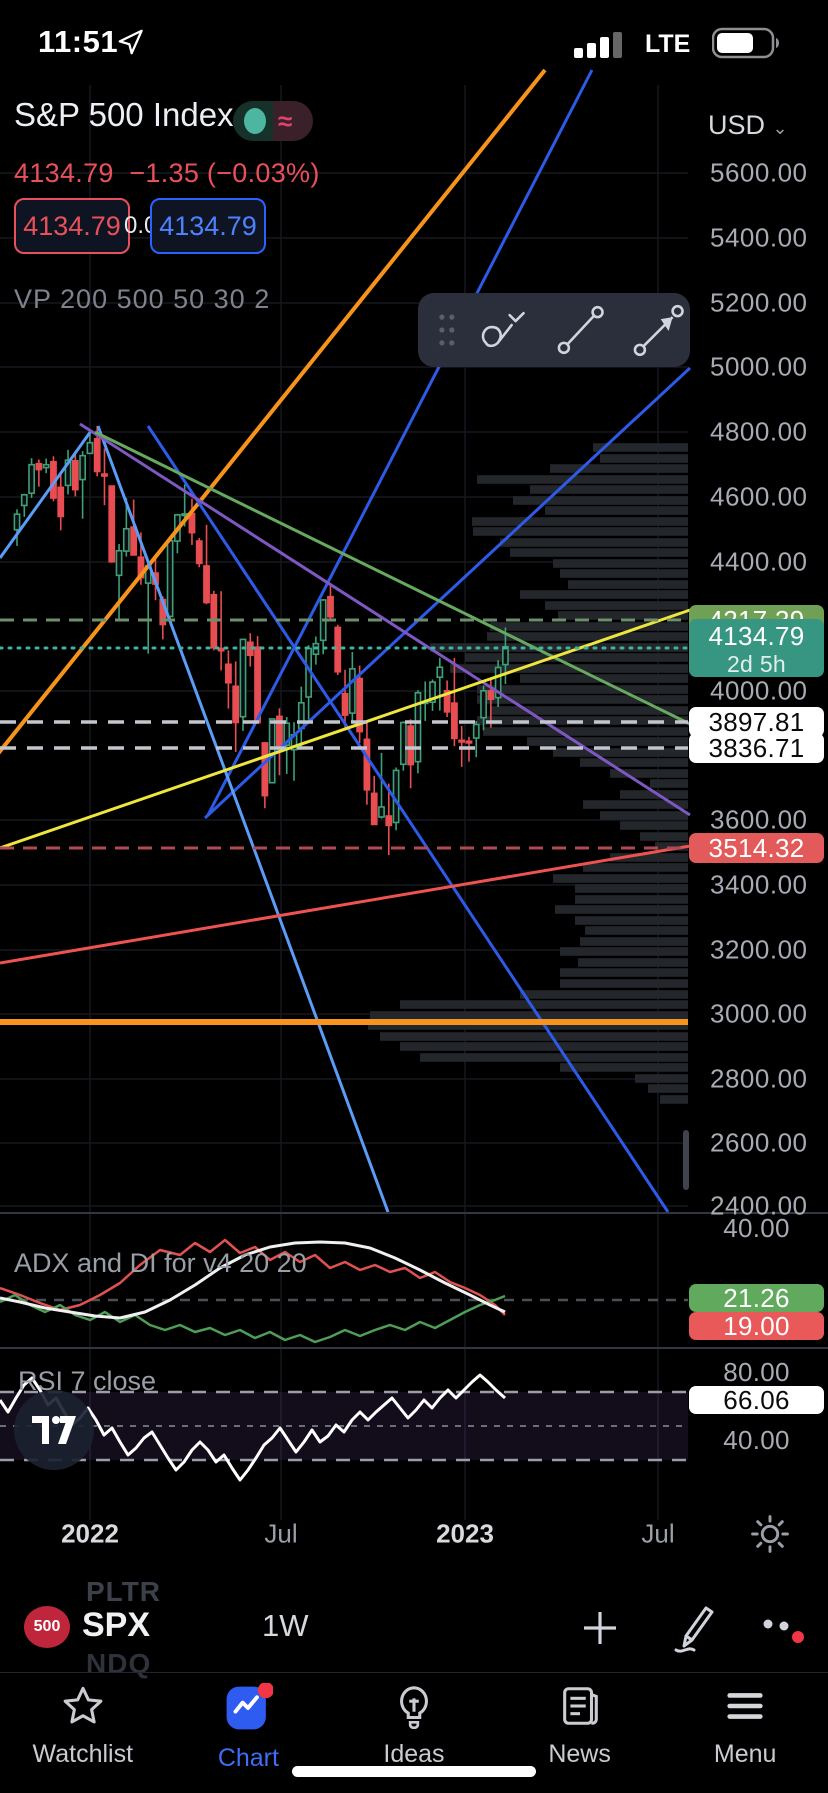  What do you see at coordinates (745, 1754) in the screenshot?
I see `nav-label: Menu` at bounding box center [745, 1754].